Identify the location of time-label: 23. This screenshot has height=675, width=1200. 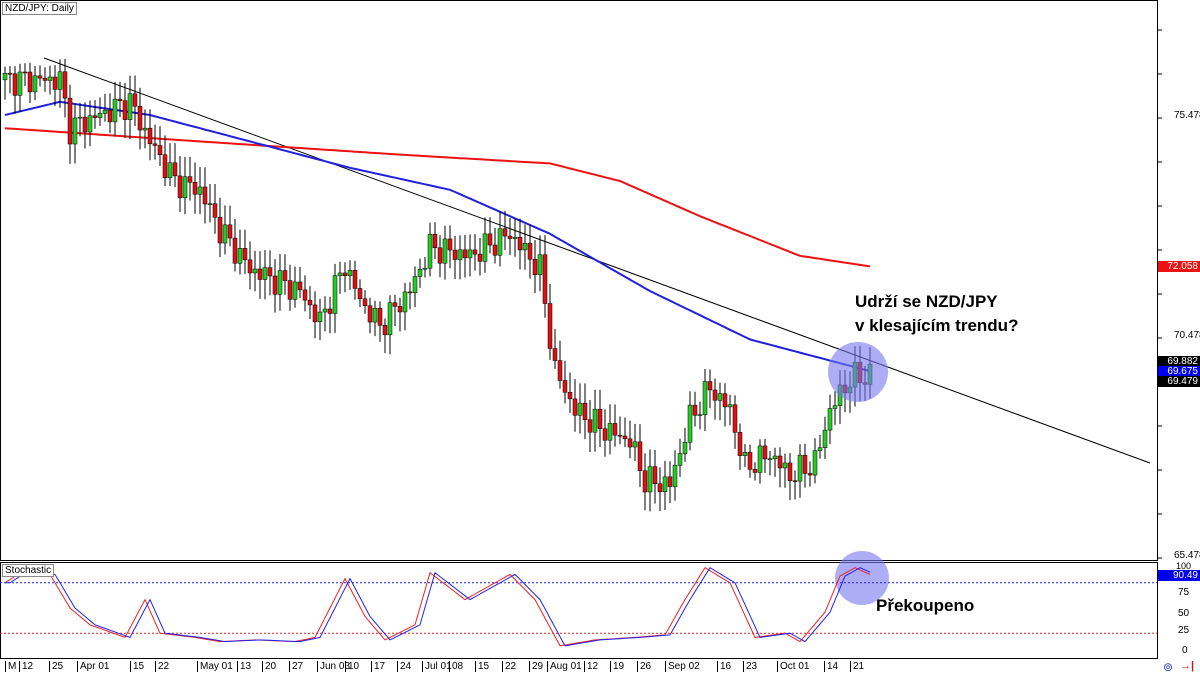
(750, 666).